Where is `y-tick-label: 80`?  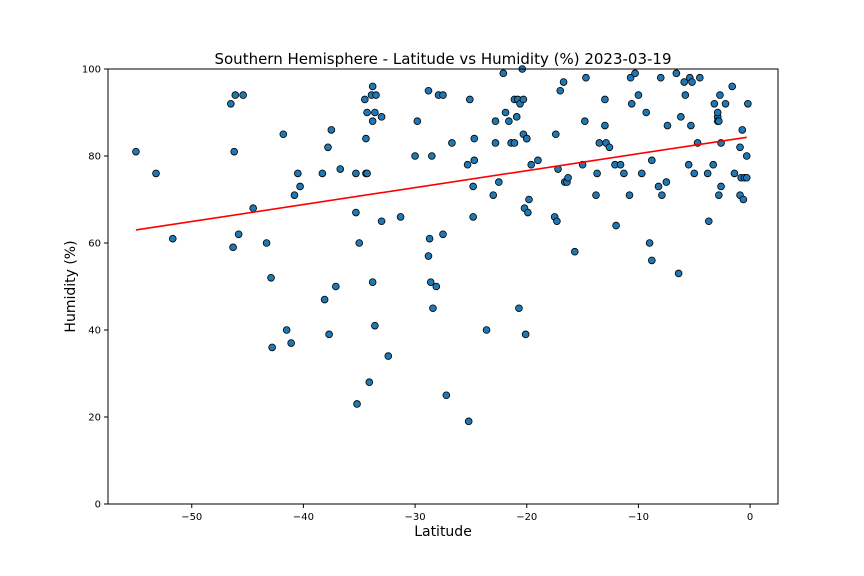 y-tick-label: 80 is located at coordinates (94, 157).